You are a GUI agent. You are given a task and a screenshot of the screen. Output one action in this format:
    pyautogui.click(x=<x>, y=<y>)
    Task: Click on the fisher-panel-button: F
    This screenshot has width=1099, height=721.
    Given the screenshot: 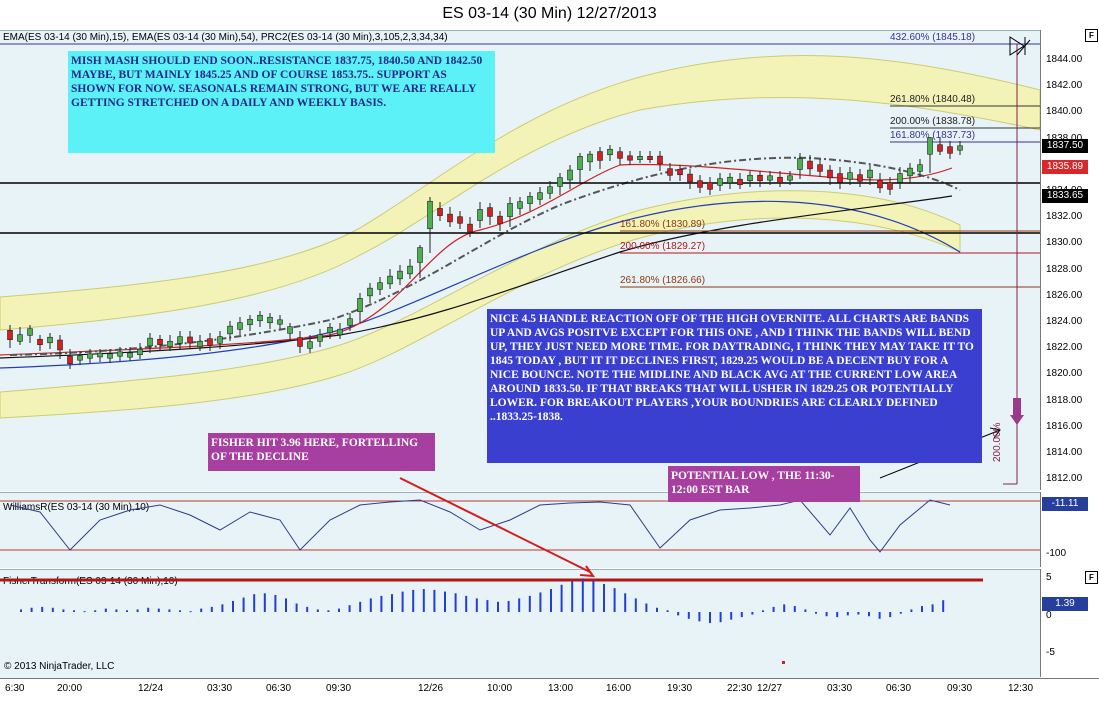 What is the action you would take?
    pyautogui.click(x=1091, y=577)
    